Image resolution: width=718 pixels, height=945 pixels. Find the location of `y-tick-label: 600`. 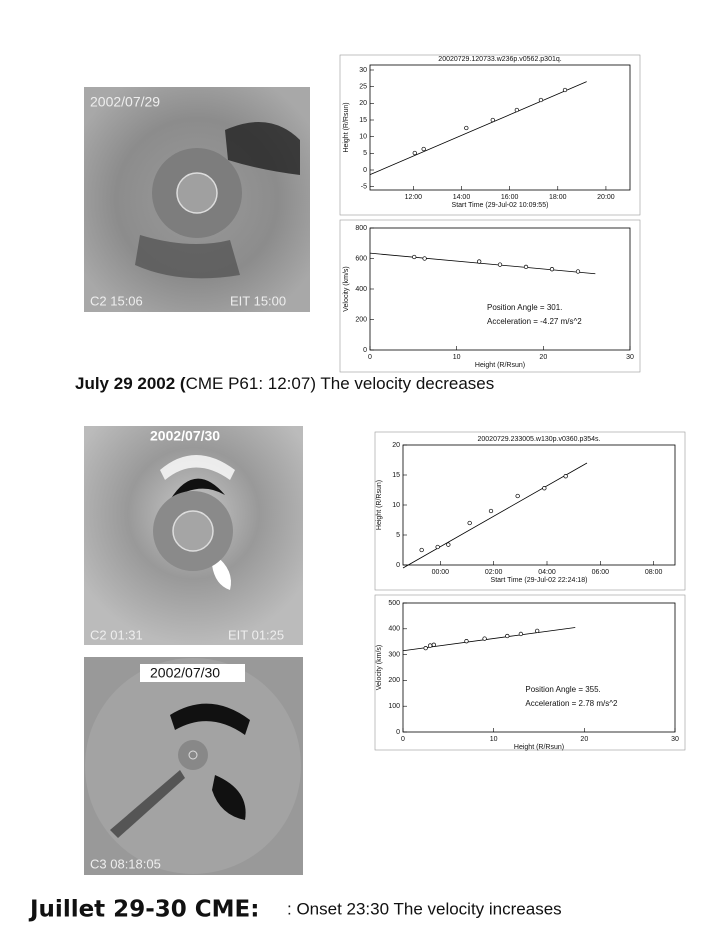

y-tick-label: 600 is located at coordinates (361, 258).